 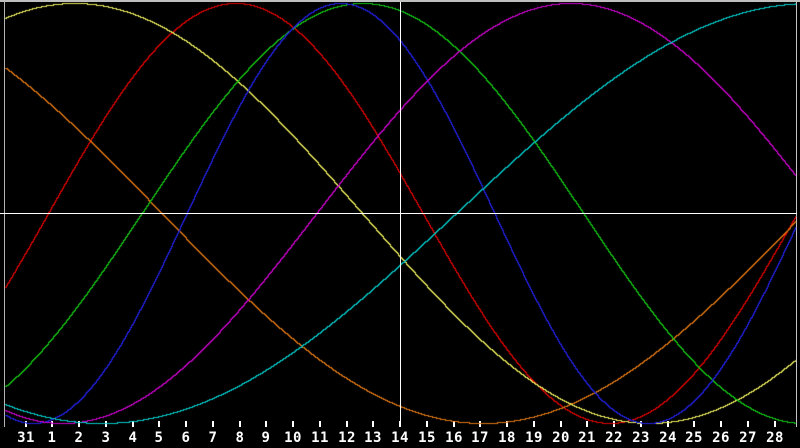 I want to click on x-axis-label-11: 11, so click(x=320, y=438).